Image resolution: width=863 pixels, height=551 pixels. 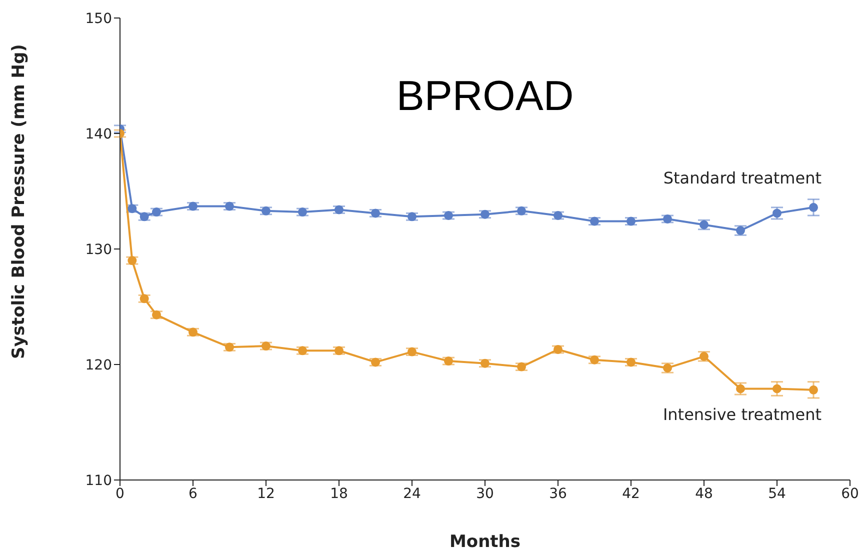 I want to click on x-tick-label: 0, so click(x=120, y=494).